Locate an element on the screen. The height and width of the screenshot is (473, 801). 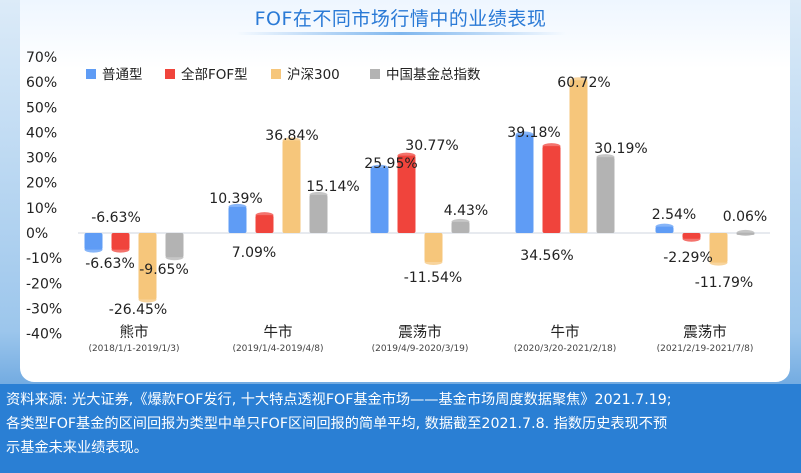
data-label: 39.18% is located at coordinates (533, 133).